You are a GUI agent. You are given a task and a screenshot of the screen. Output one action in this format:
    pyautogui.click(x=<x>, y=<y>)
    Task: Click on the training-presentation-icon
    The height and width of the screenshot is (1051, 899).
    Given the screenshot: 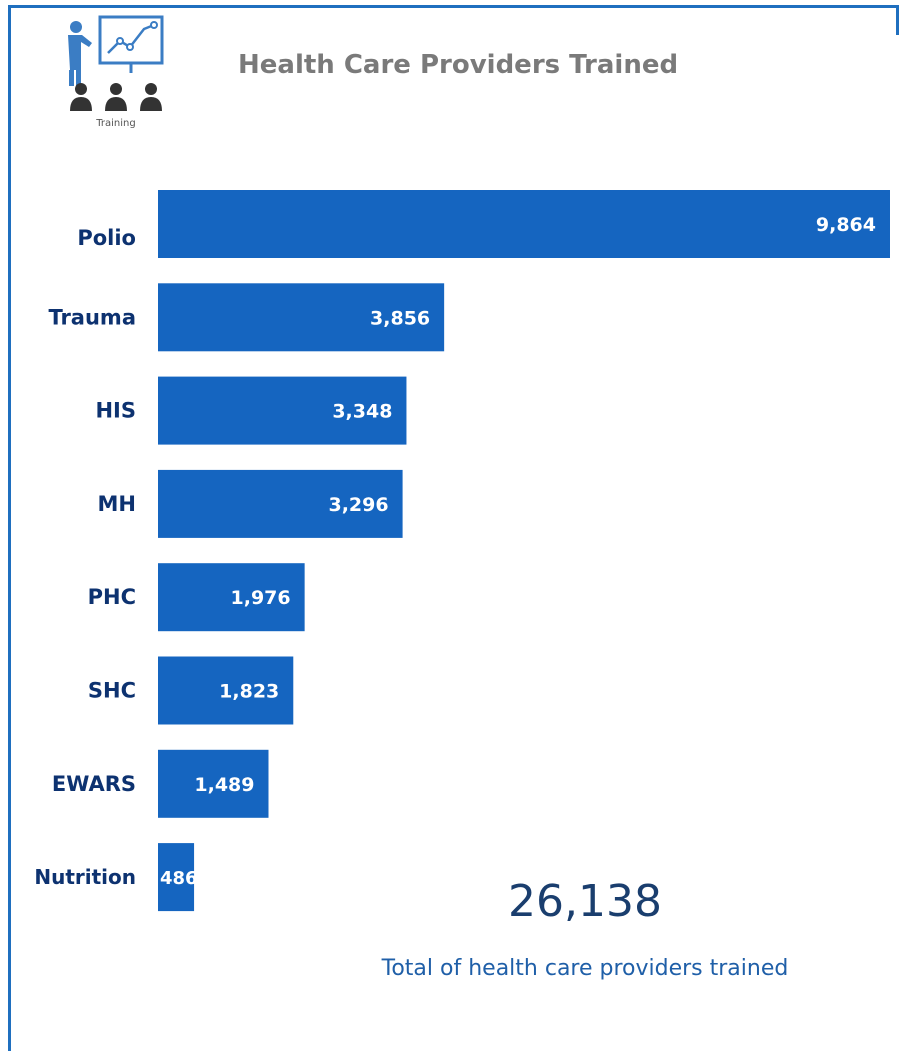 What is the action you would take?
    pyautogui.click(x=116, y=63)
    